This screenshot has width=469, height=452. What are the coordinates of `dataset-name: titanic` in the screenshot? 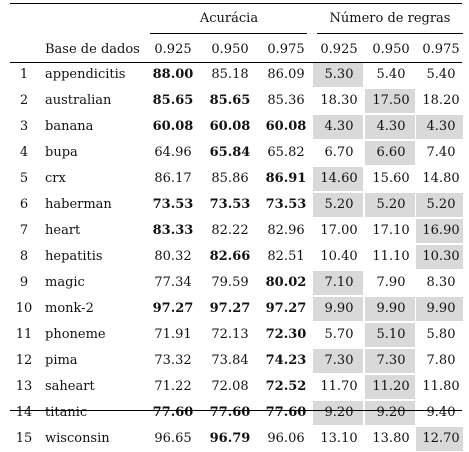 It's located at (66, 412).